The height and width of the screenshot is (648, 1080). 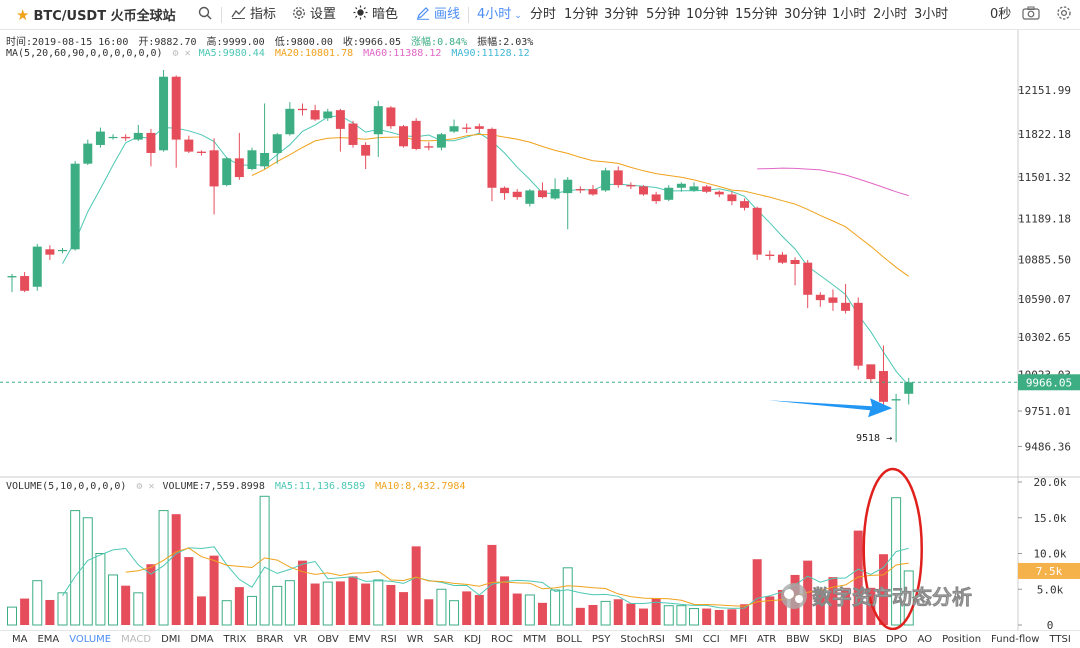 What do you see at coordinates (145, 486) in the screenshot?
I see `volume-legend-buttons: ⚙ ✕` at bounding box center [145, 486].